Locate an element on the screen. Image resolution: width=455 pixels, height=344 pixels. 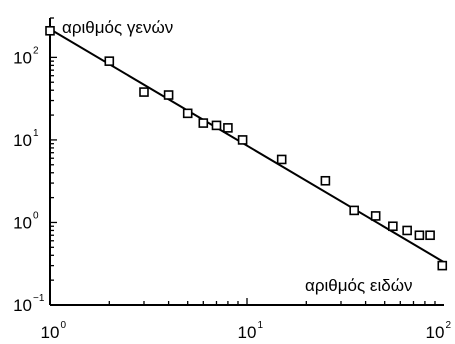
x-tick-label-exponent: 1 is located at coordinates (261, 325).